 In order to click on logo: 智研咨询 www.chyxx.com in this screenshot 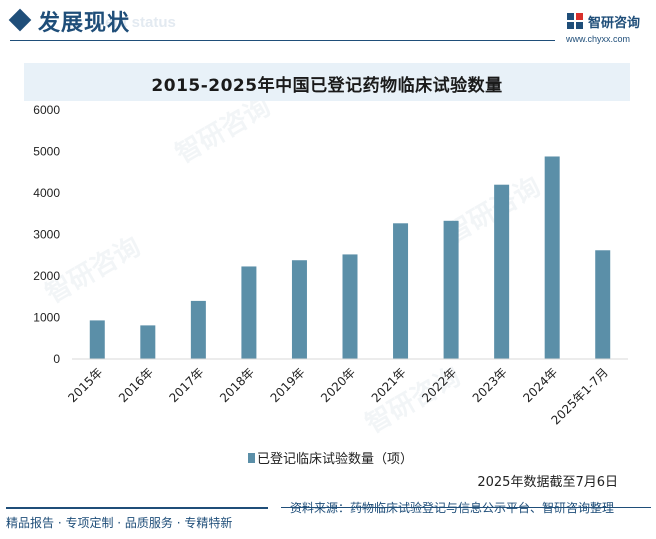, I will do `click(608, 28)`.